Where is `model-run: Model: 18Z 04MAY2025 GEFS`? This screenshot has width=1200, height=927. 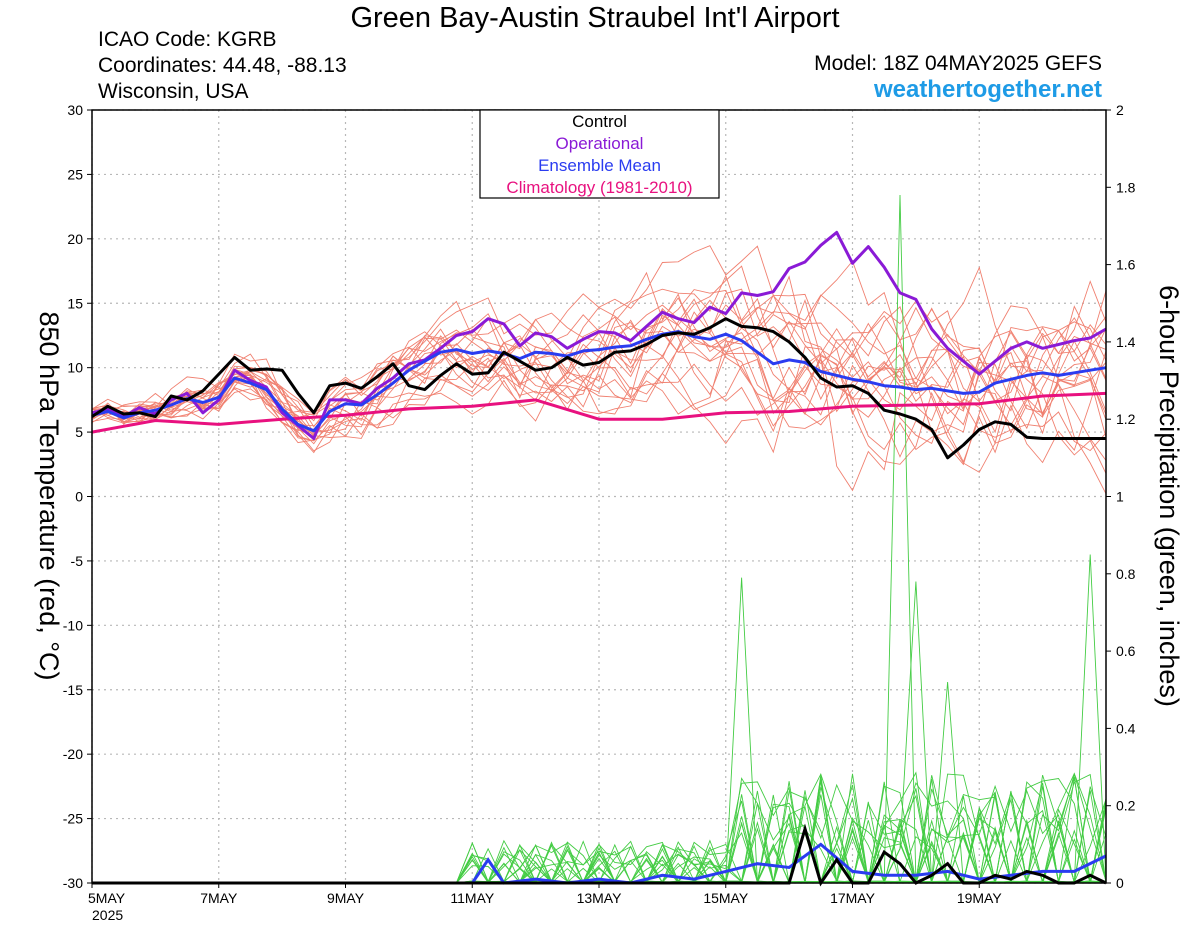 model-run: Model: 18Z 04MAY2025 GEFS is located at coordinates (958, 63).